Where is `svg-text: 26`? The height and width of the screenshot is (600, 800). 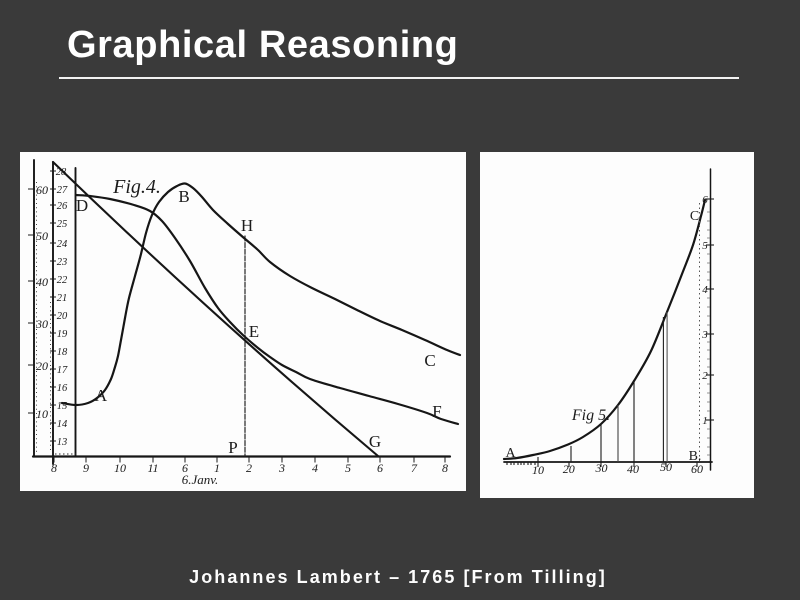
svg-text: 26 is located at coordinates (62, 206).